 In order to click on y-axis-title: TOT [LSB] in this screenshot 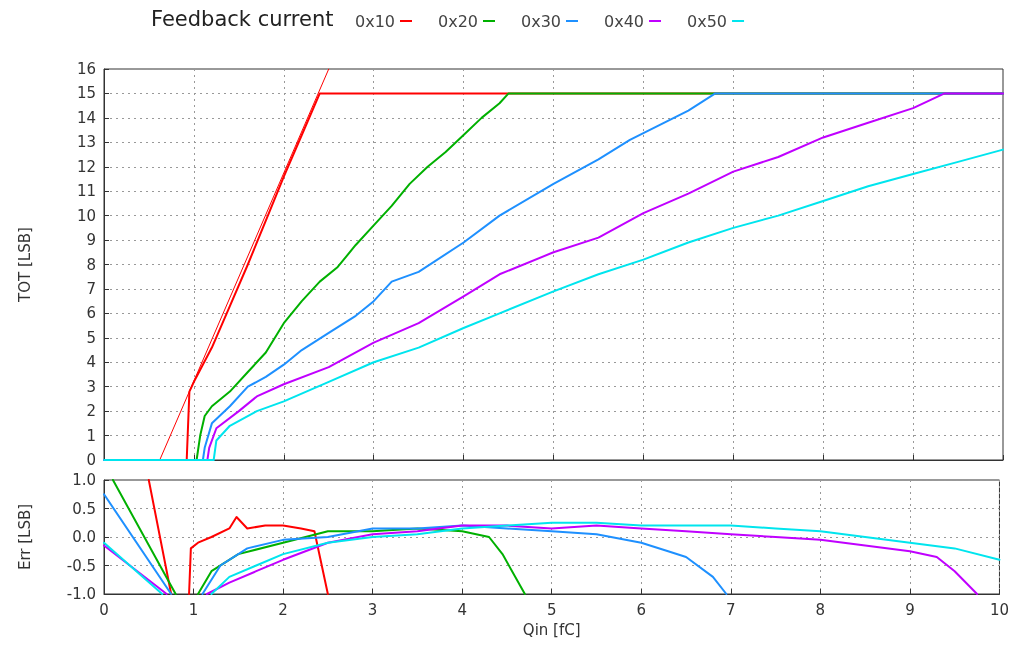, I will do `click(24, 265)`.